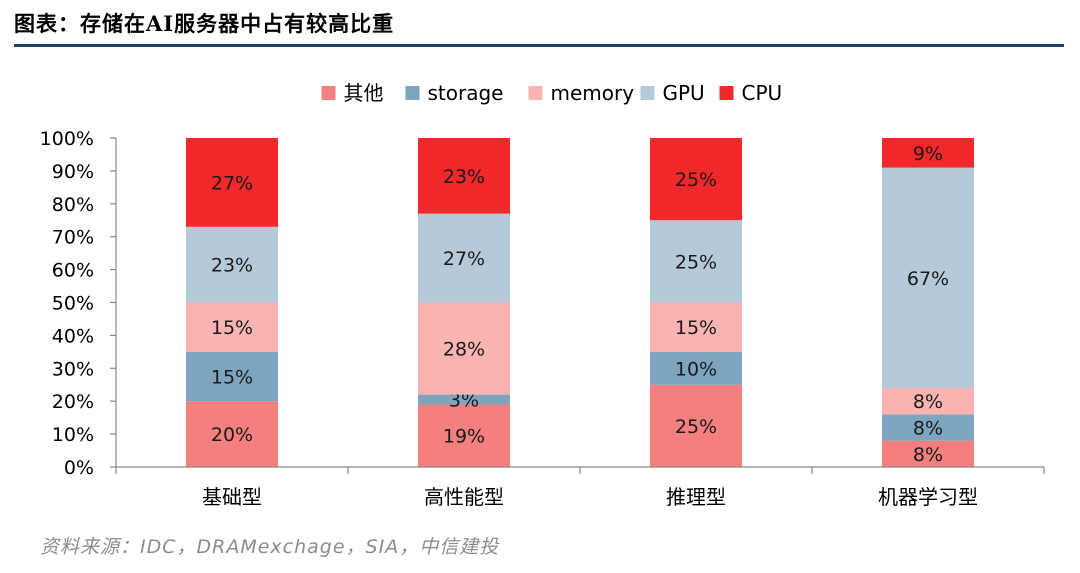  What do you see at coordinates (696, 497) in the screenshot?
I see `x-category-label: 推理型` at bounding box center [696, 497].